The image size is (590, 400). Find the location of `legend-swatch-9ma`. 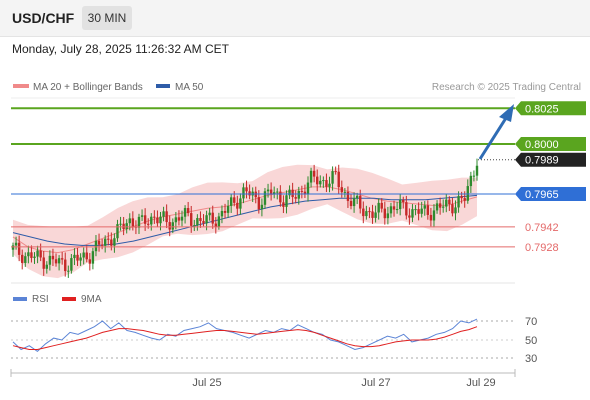

legend-swatch-9ma is located at coordinates (69, 299).